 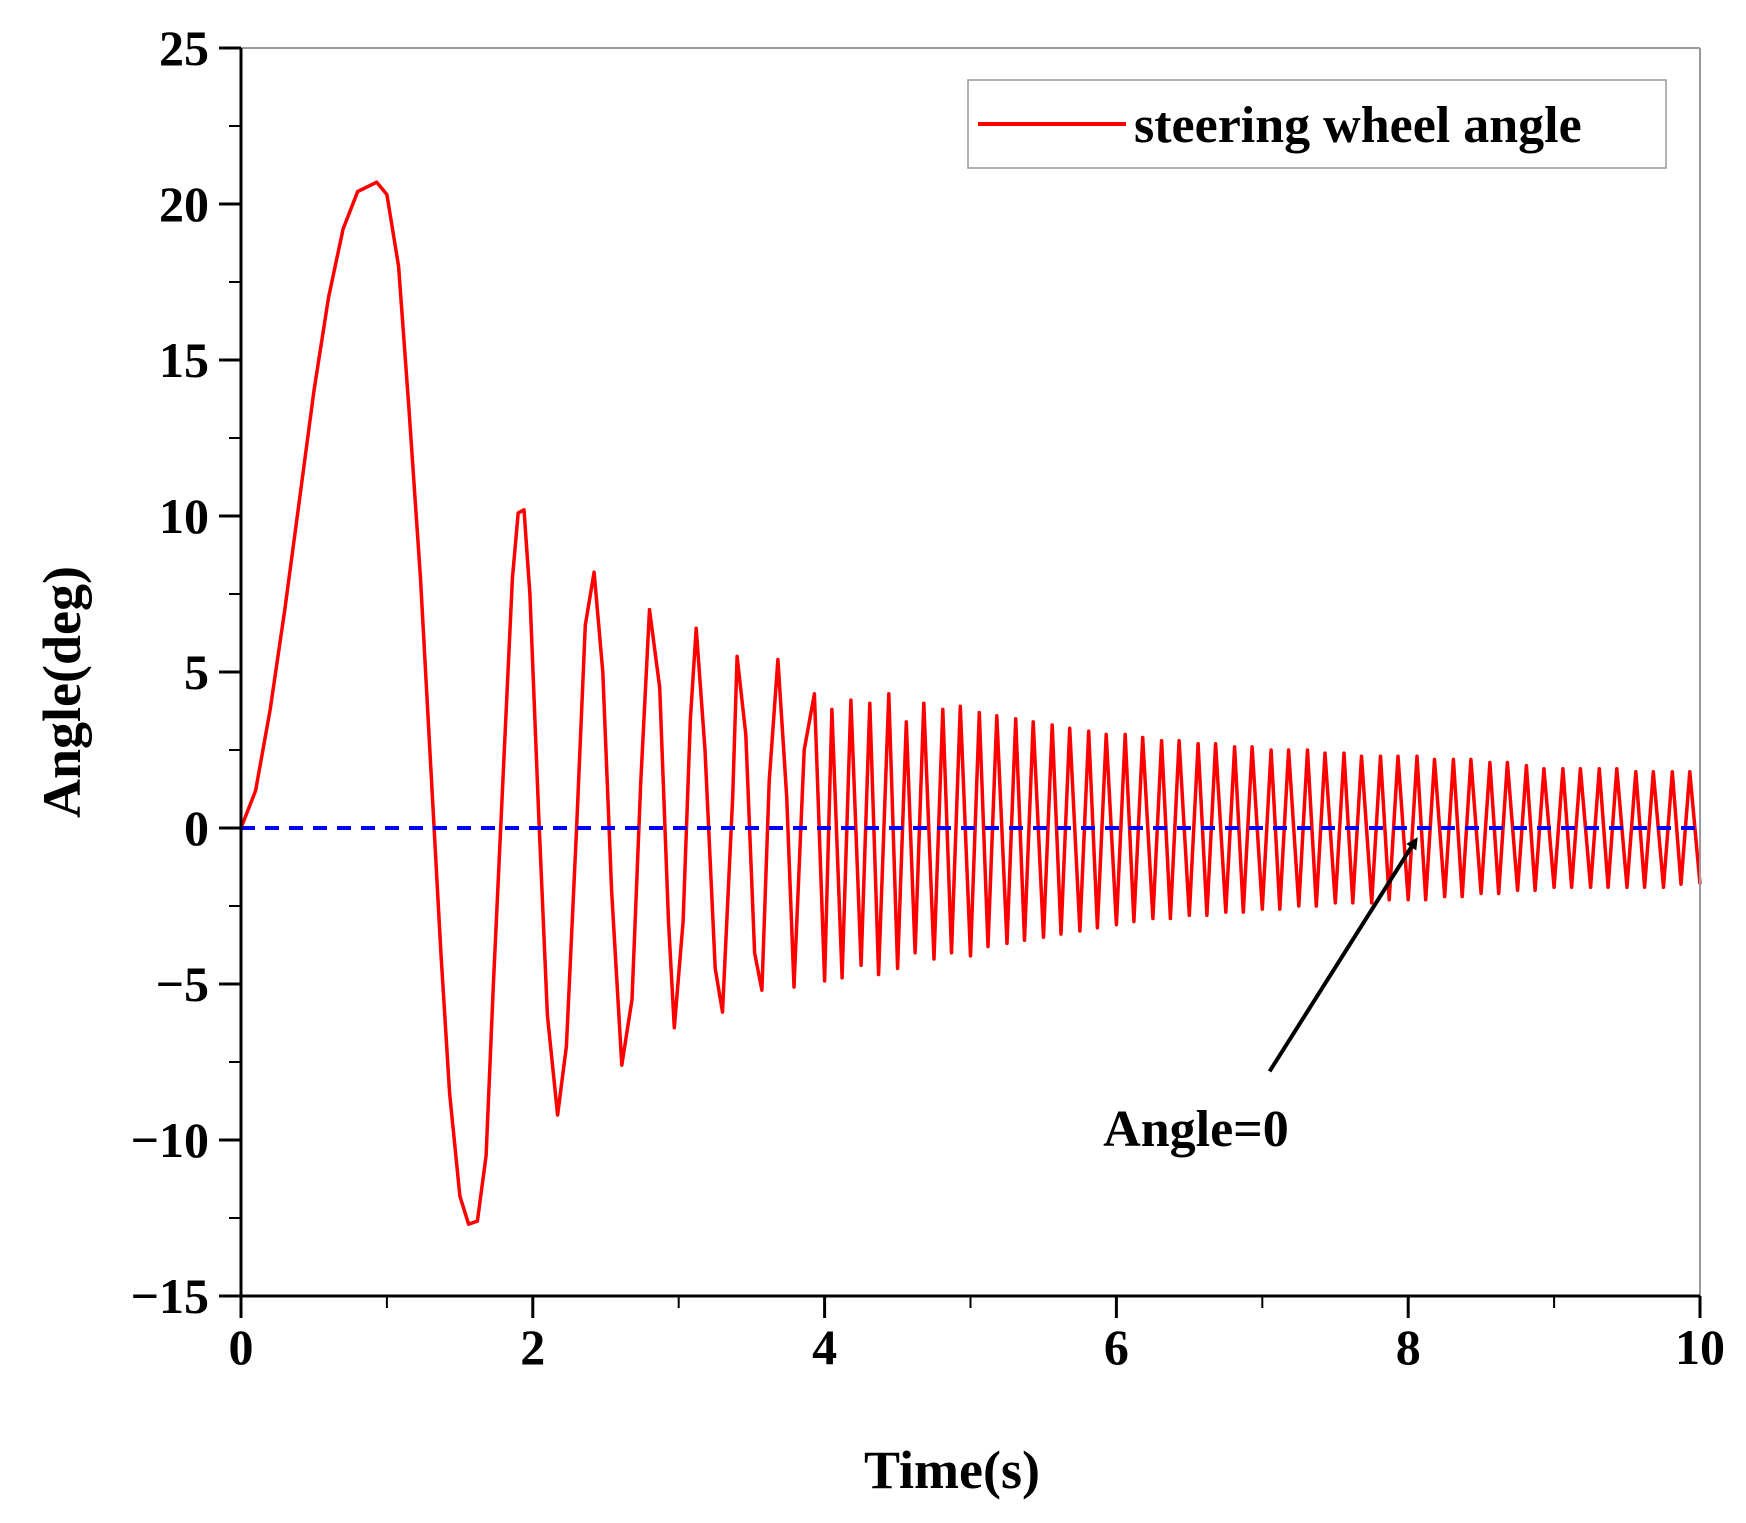 What do you see at coordinates (183, 984) in the screenshot?
I see `y-tick-label: −5` at bounding box center [183, 984].